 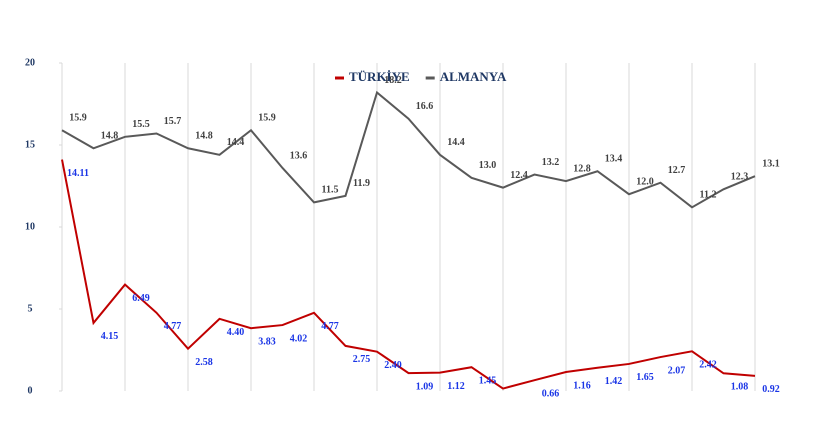 What do you see at coordinates (473, 76) in the screenshot?
I see `legend-label: ALMANYA` at bounding box center [473, 76].